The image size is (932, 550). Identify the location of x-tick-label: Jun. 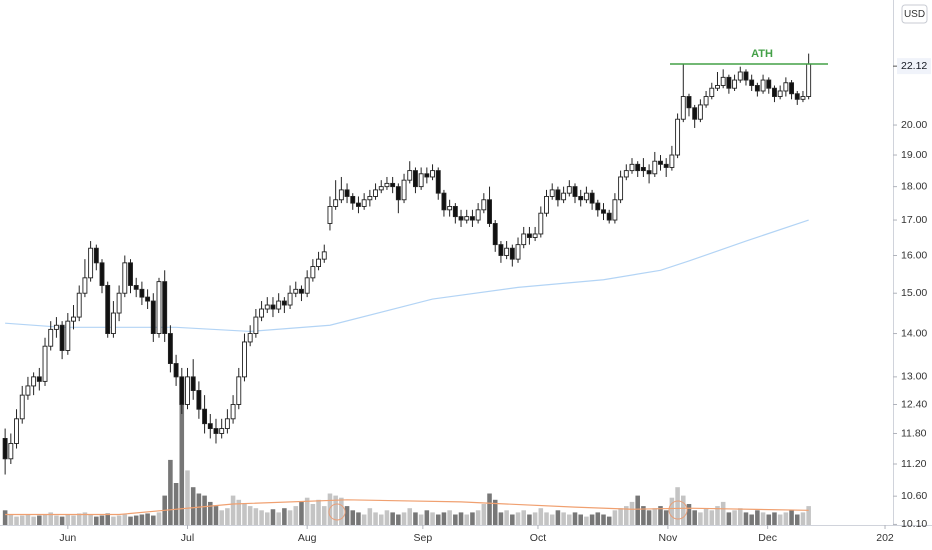
(67, 538).